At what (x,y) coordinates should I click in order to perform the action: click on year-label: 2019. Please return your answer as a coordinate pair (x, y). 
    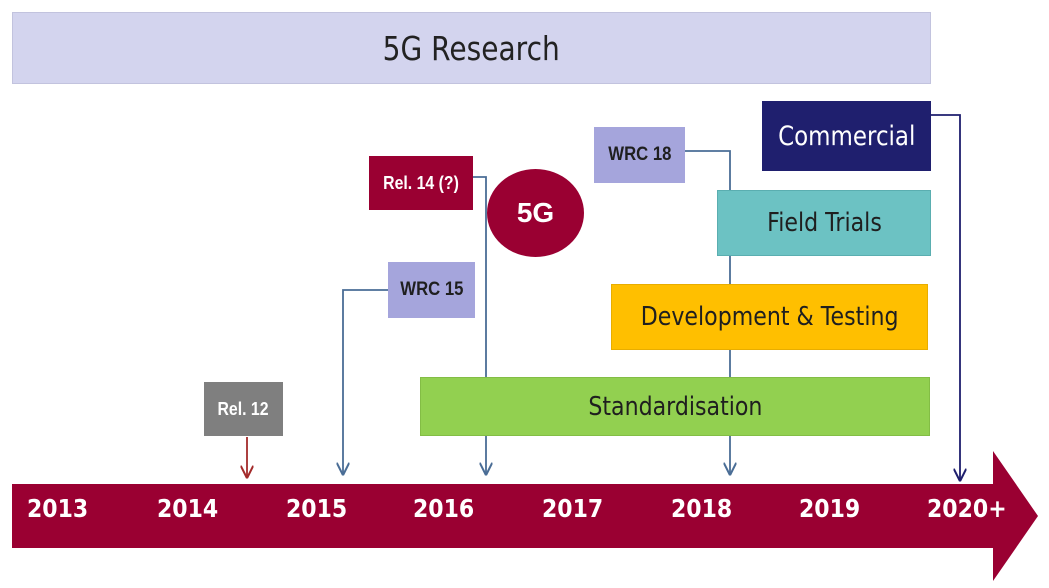
    Looking at the image, I should click on (830, 508).